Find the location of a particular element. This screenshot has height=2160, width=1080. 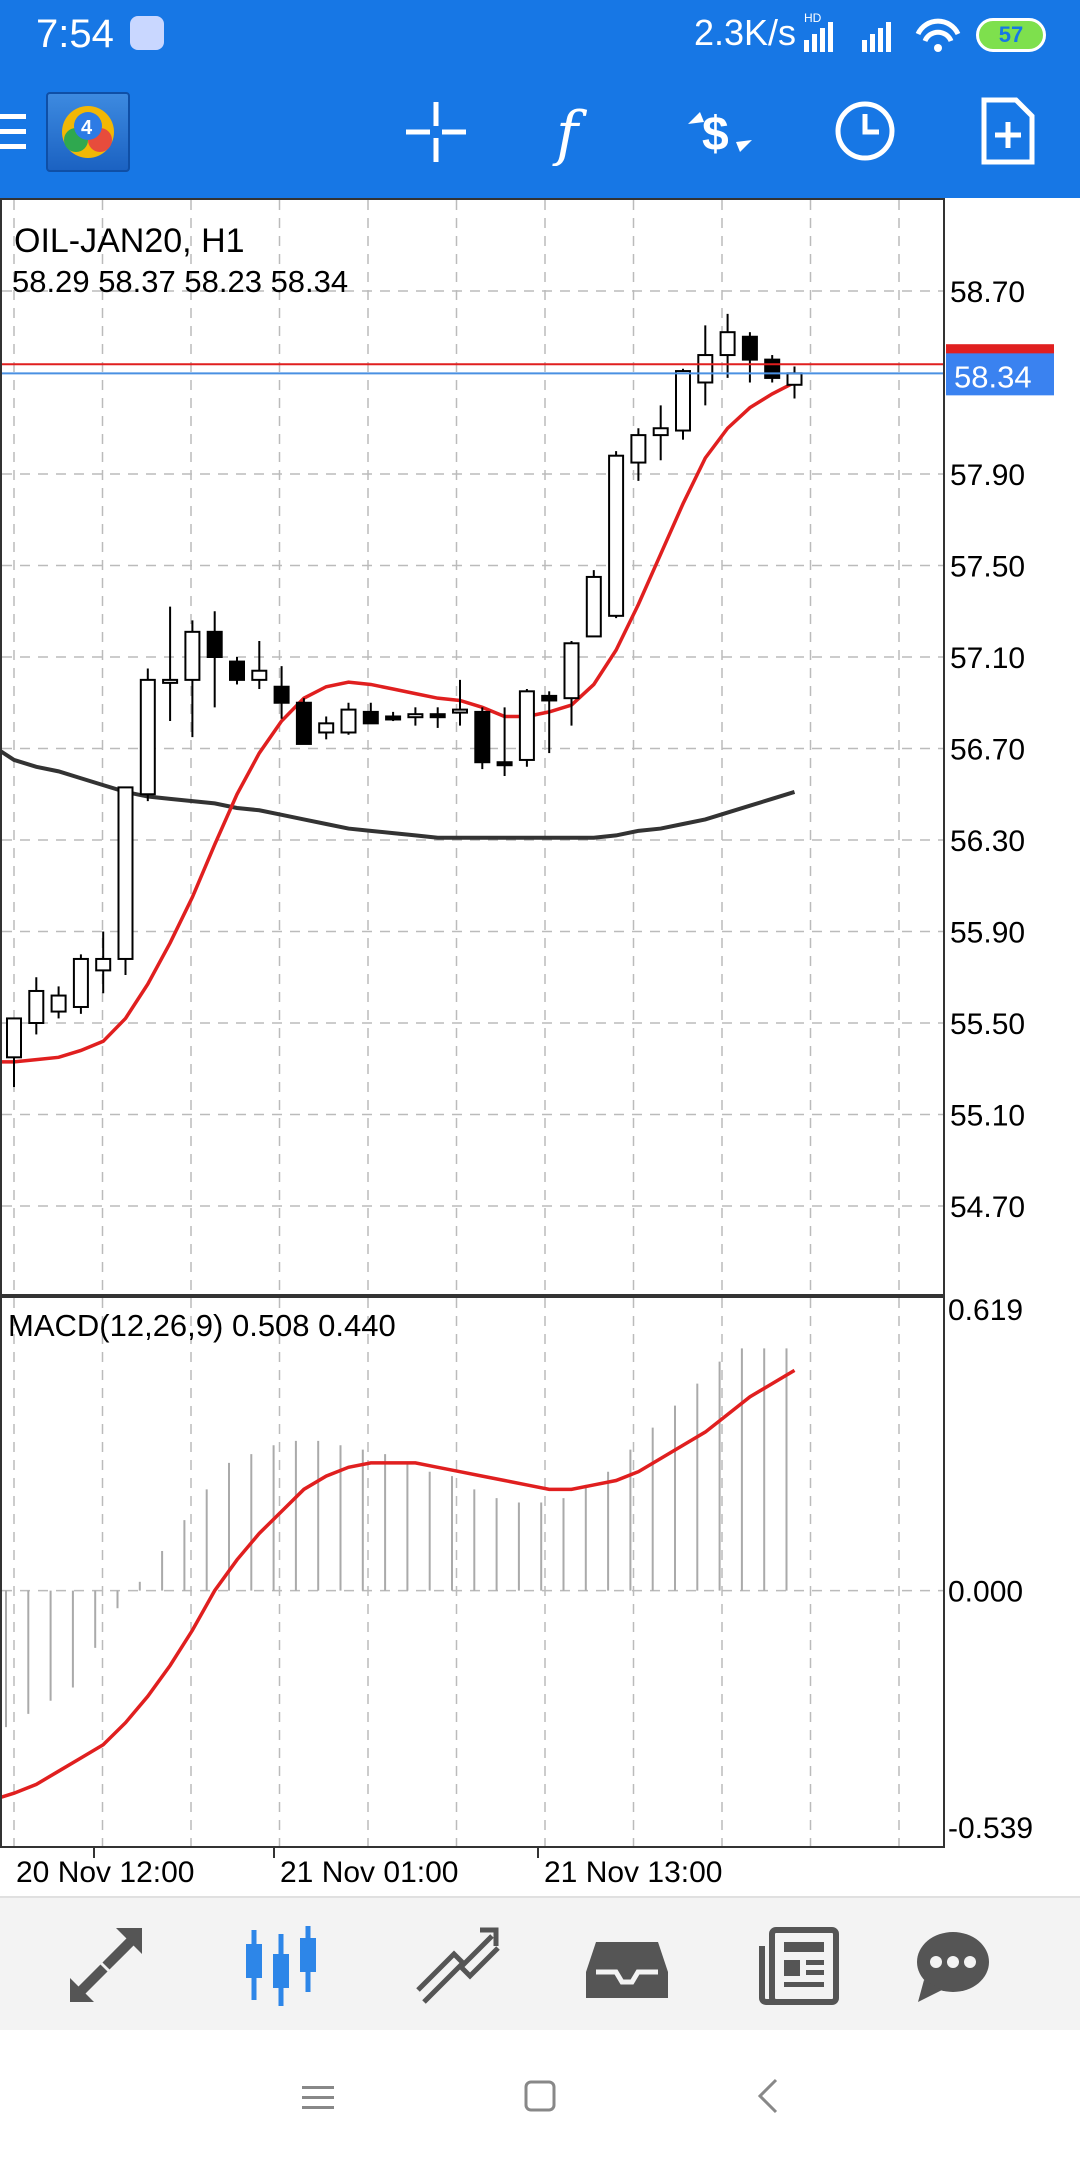

crosshair-icon is located at coordinates (436, 132).